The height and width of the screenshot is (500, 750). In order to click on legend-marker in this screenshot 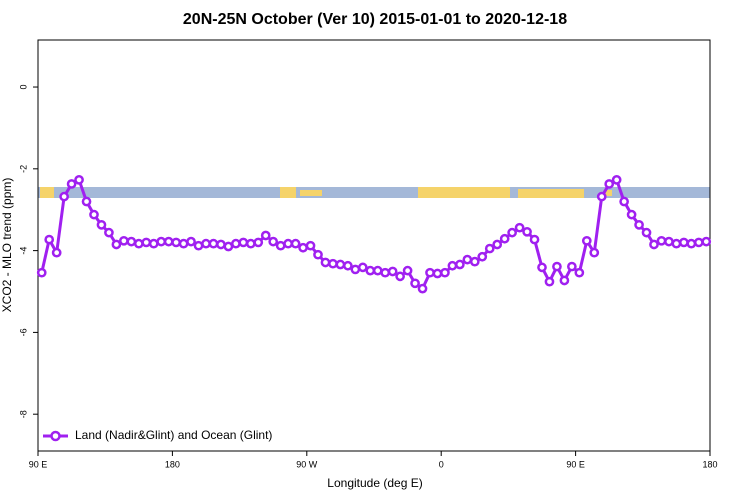, I will do `click(55, 436)`.